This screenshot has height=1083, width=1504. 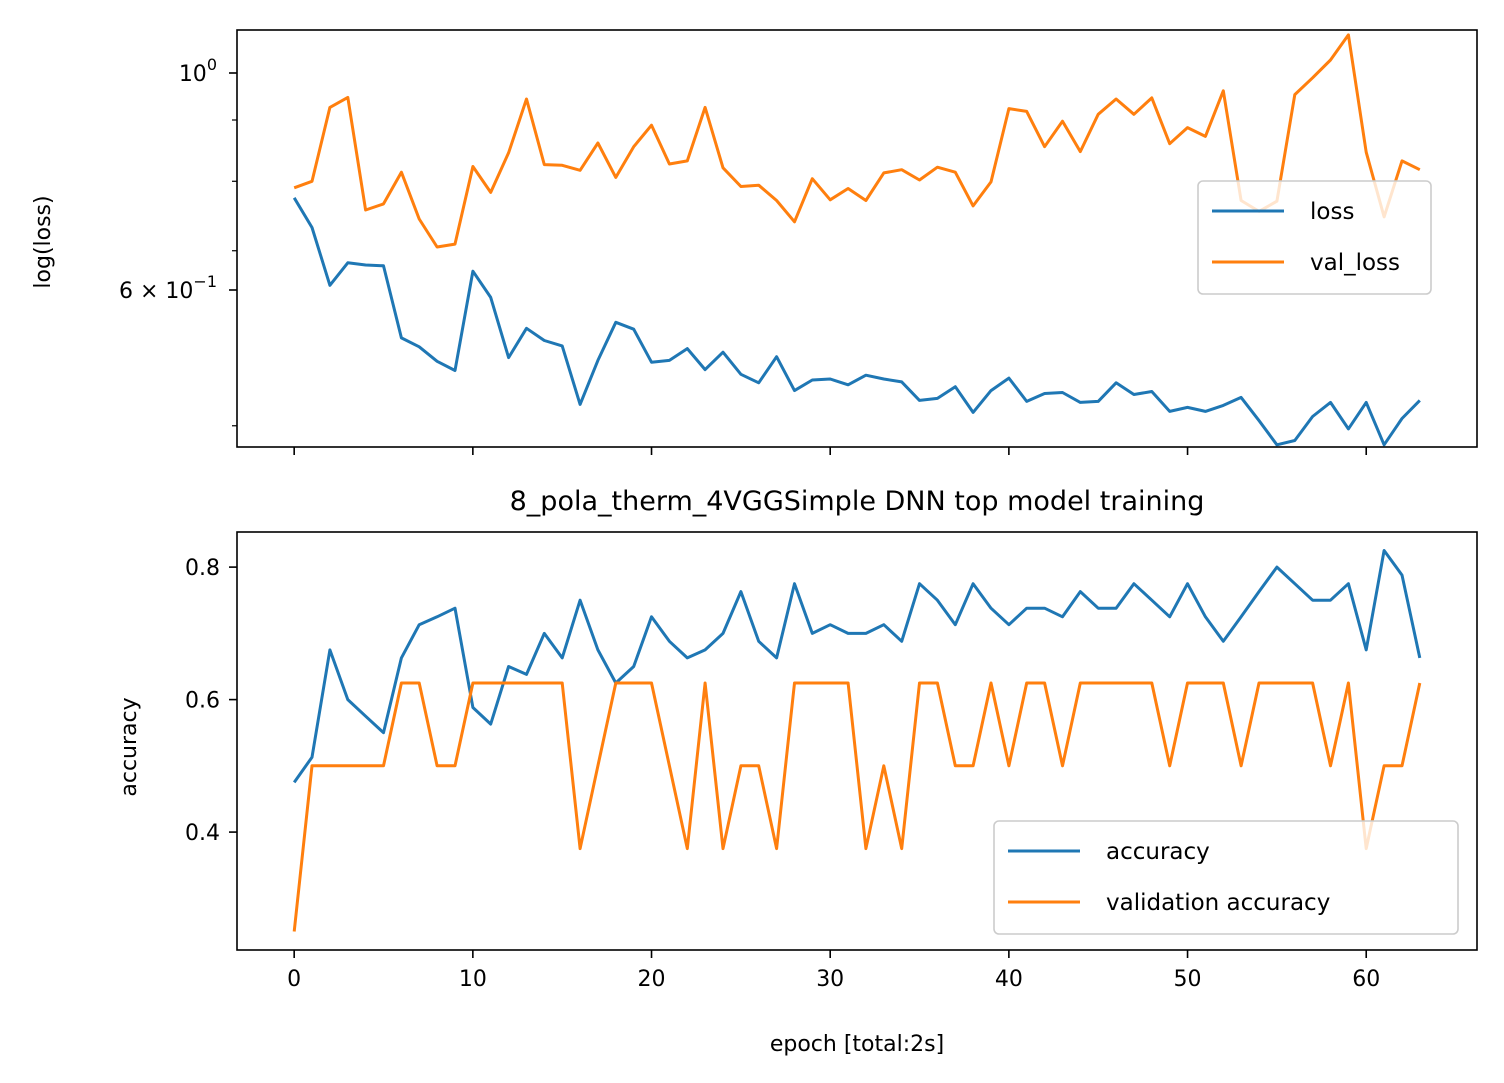 I want to click on loss-ytick-label-1: 100, so click(x=198, y=71).